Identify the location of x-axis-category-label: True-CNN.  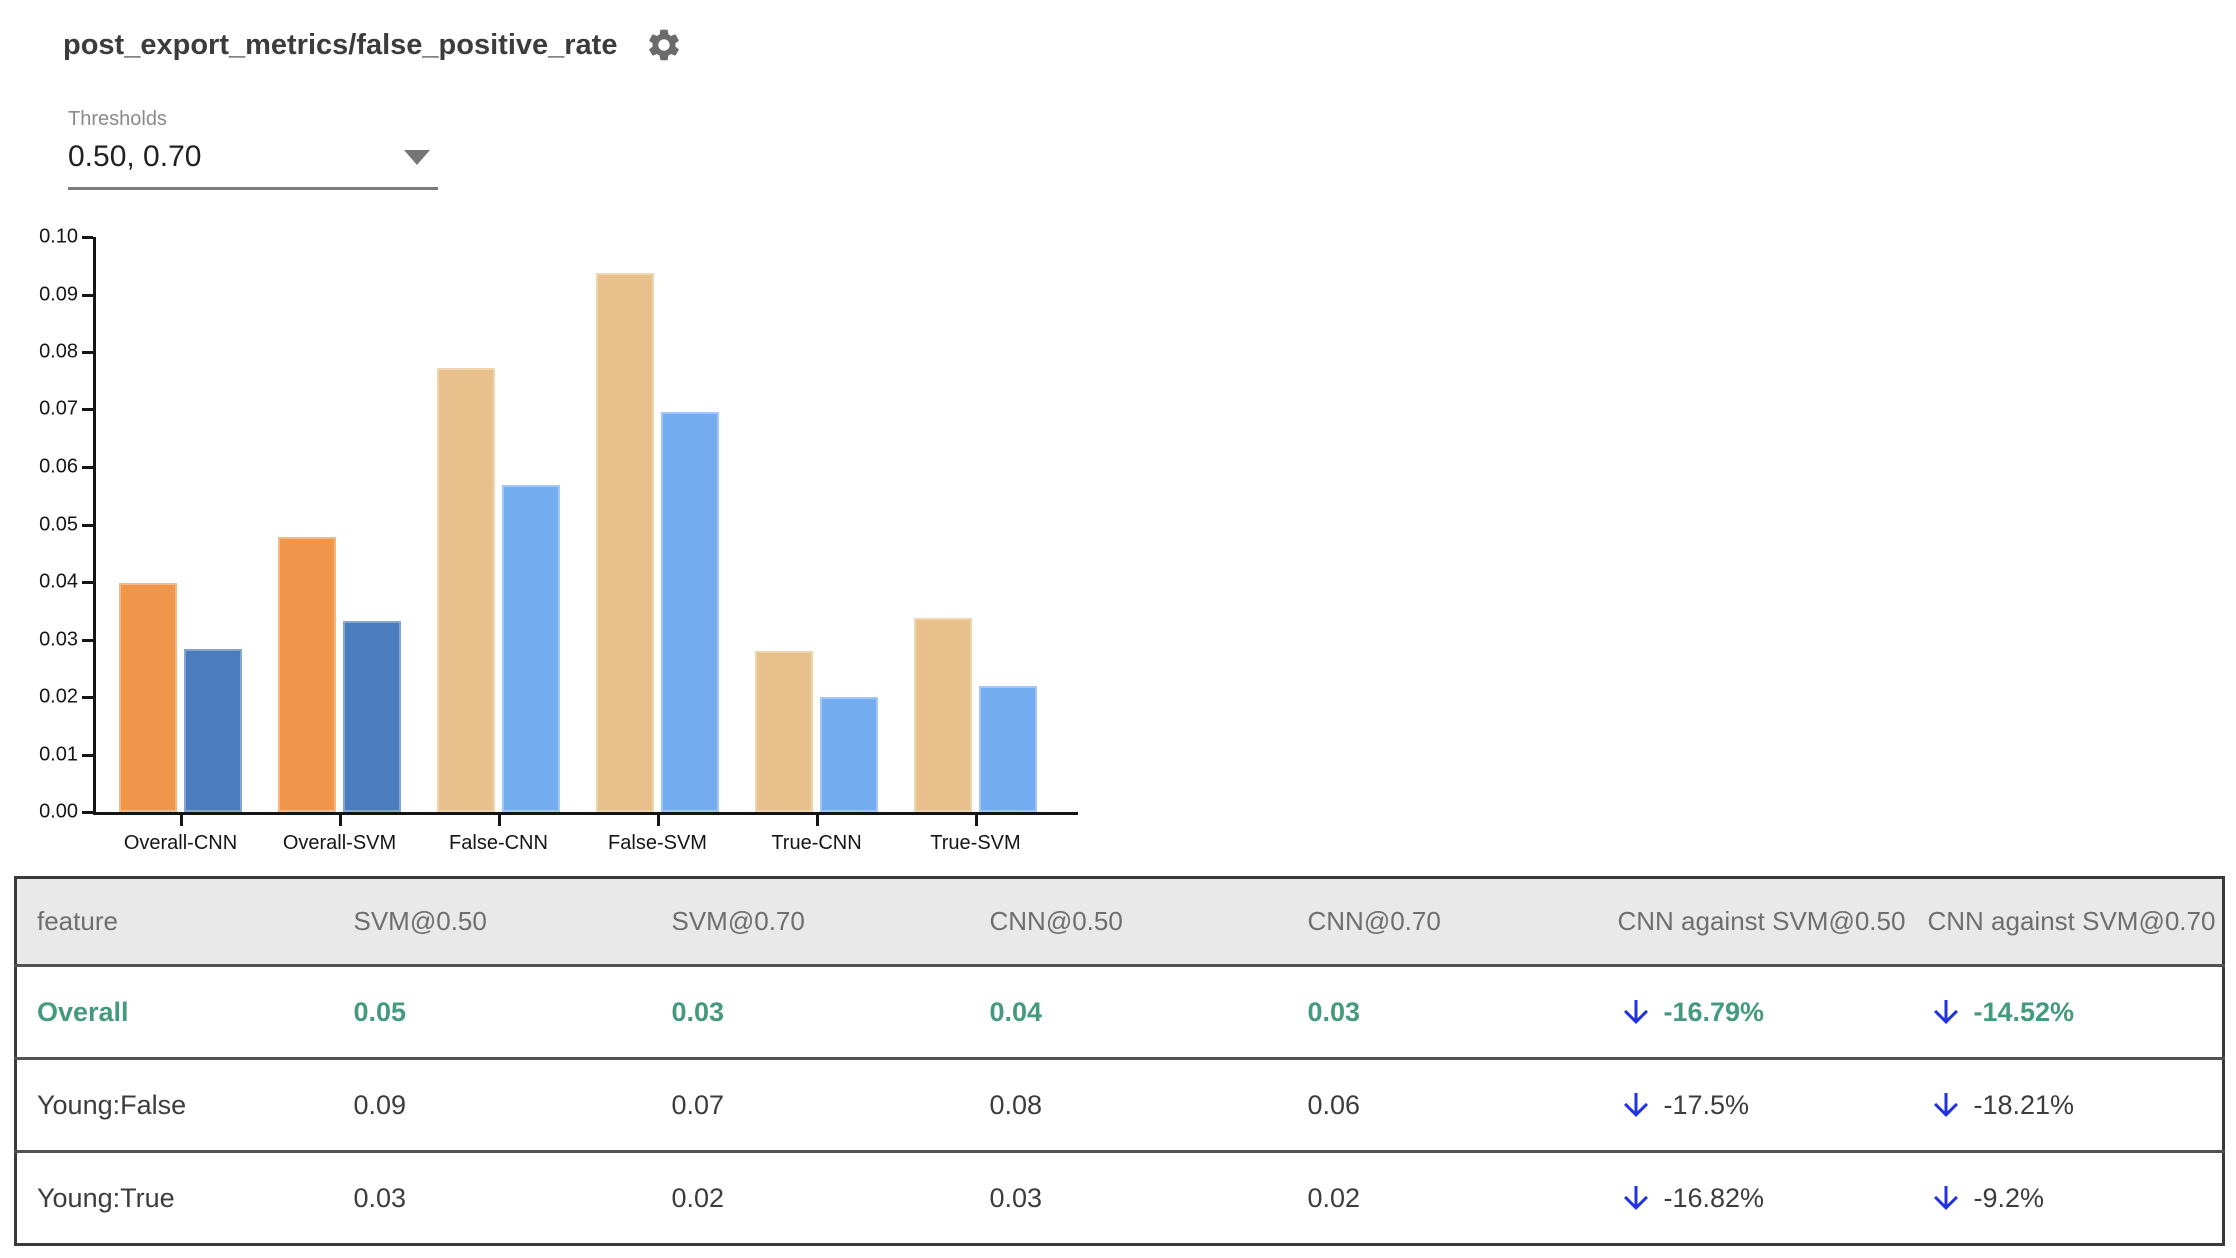
(816, 843).